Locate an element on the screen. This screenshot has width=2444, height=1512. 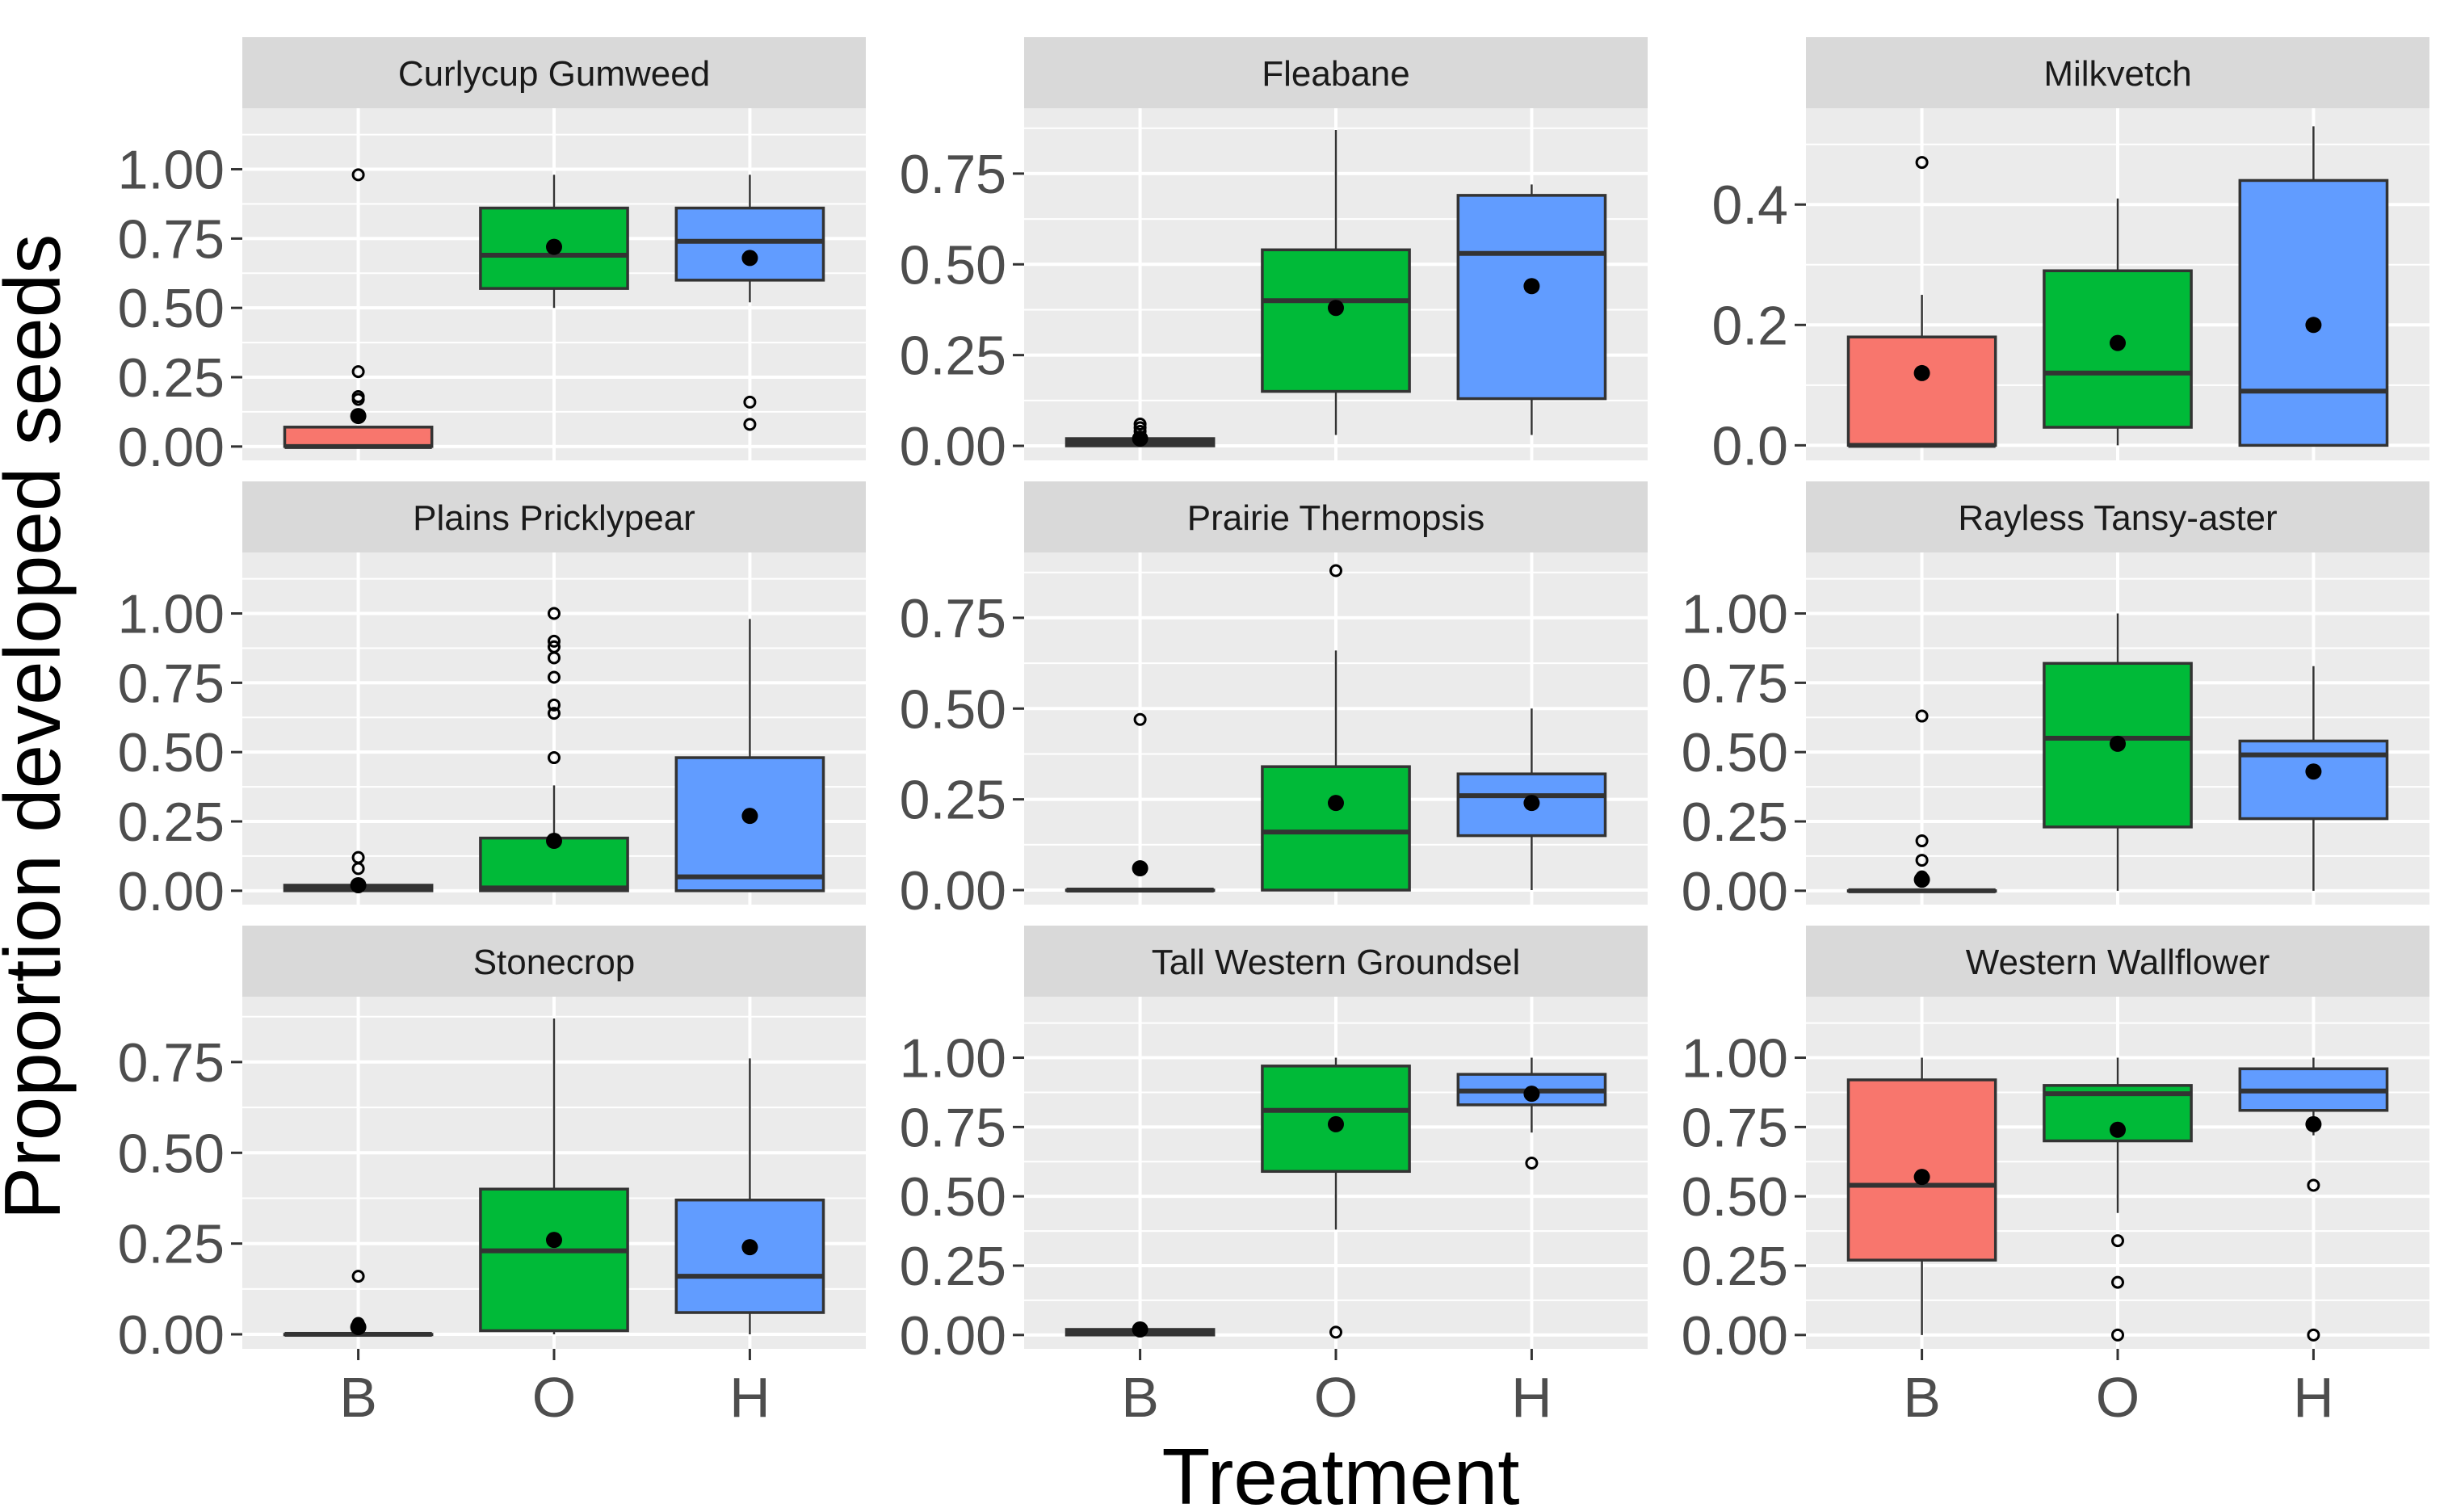
y-axis-title: Proportion developed seeds is located at coordinates (39, 727).